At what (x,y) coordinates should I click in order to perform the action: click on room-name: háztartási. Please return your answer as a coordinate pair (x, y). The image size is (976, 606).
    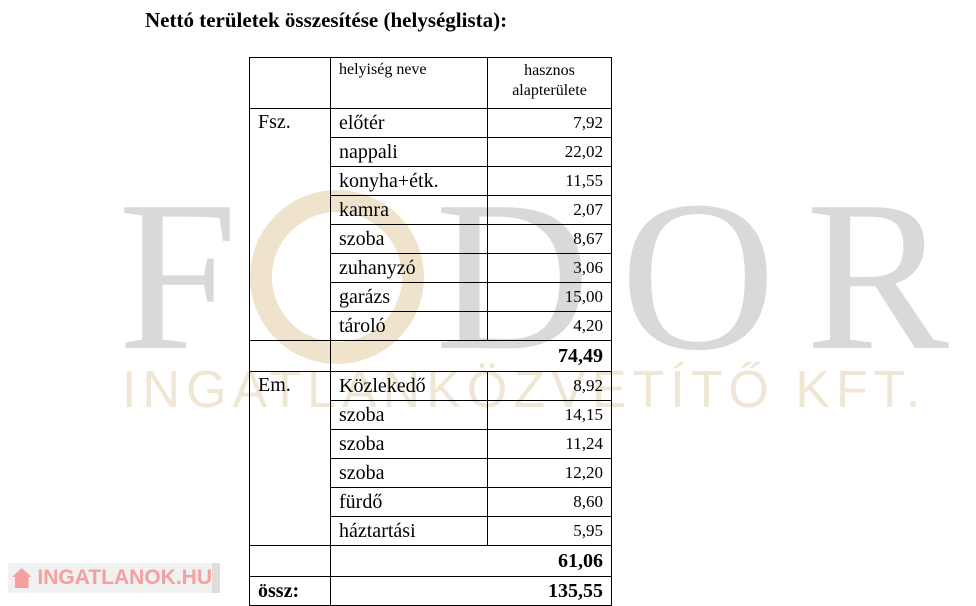
    Looking at the image, I should click on (409, 531).